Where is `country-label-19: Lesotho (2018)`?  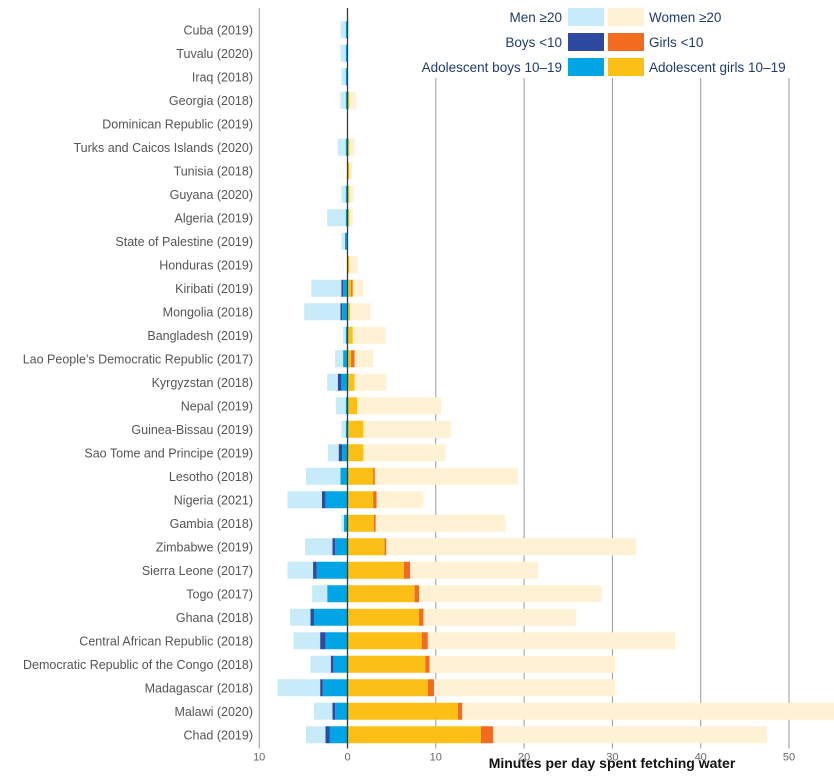 country-label-19: Lesotho (2018) is located at coordinates (211, 477).